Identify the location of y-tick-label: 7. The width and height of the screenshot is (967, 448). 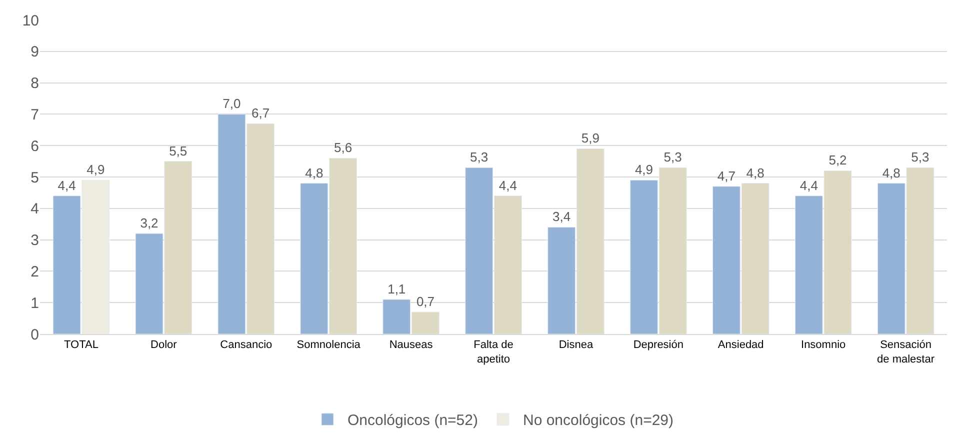
(34, 115).